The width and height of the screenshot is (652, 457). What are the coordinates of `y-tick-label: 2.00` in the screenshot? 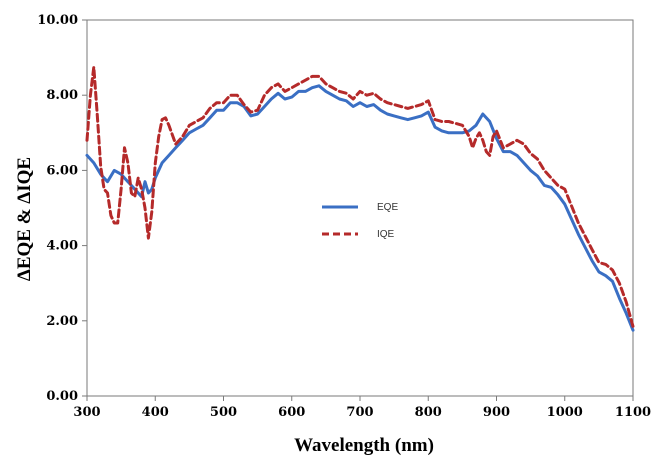 It's located at (62, 321).